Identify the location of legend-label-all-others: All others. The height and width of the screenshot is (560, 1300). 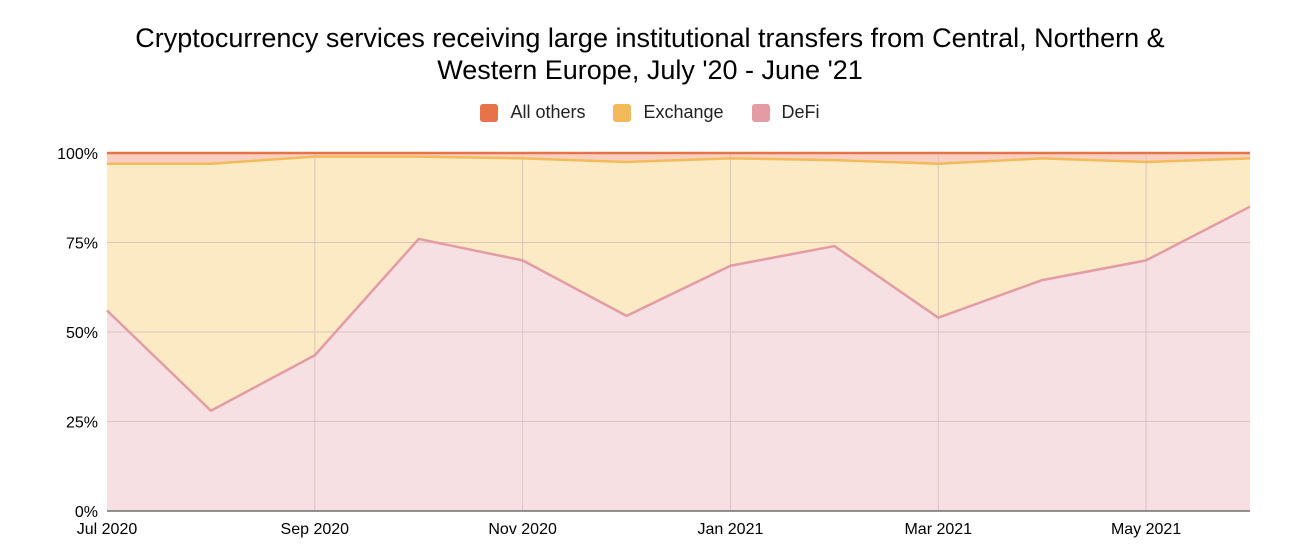
(548, 112).